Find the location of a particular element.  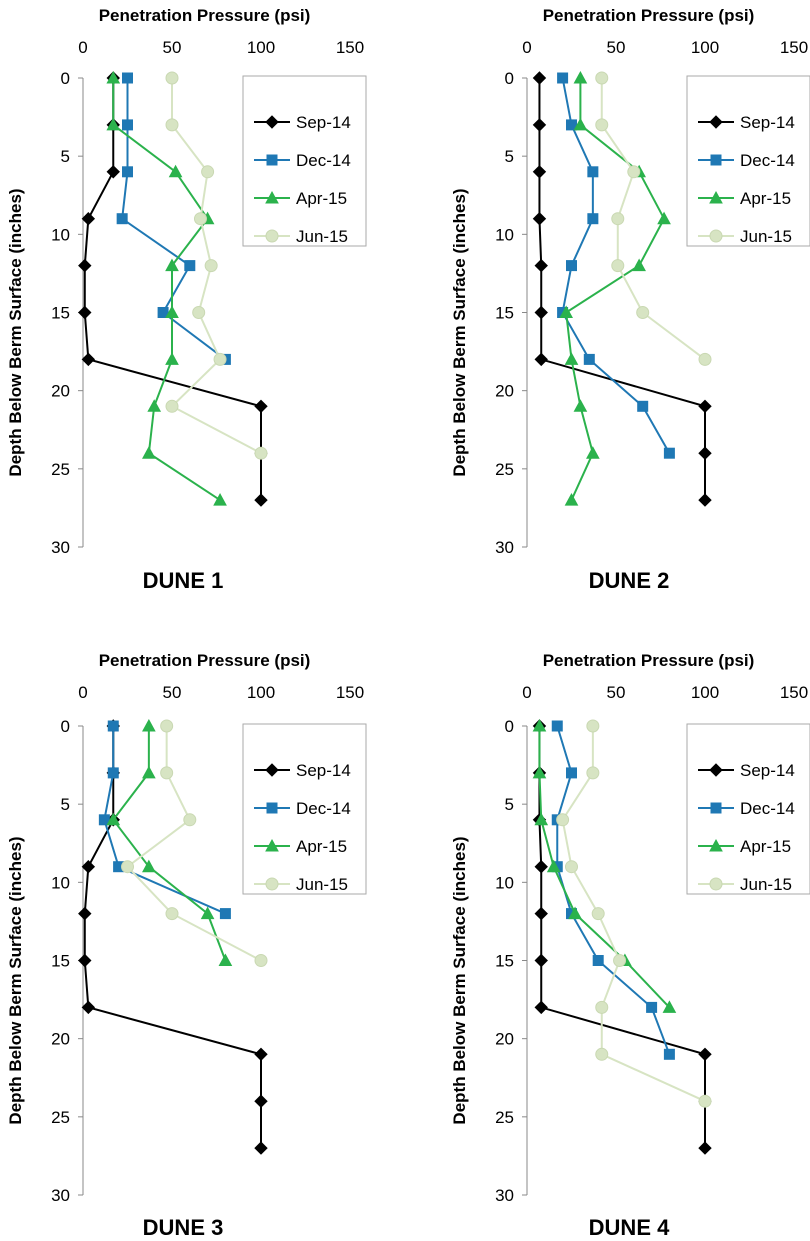

y-tick-label: 25 is located at coordinates (504, 1117).